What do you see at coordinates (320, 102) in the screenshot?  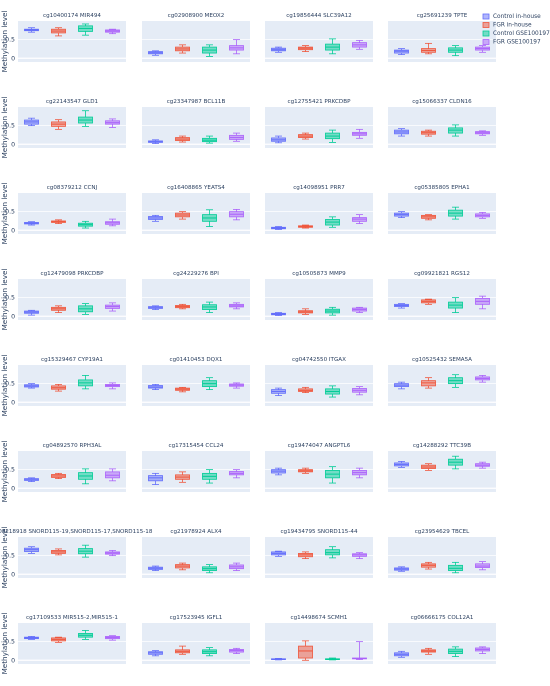 I see `panel-title: cg12755421 PRKCDBP` at bounding box center [320, 102].